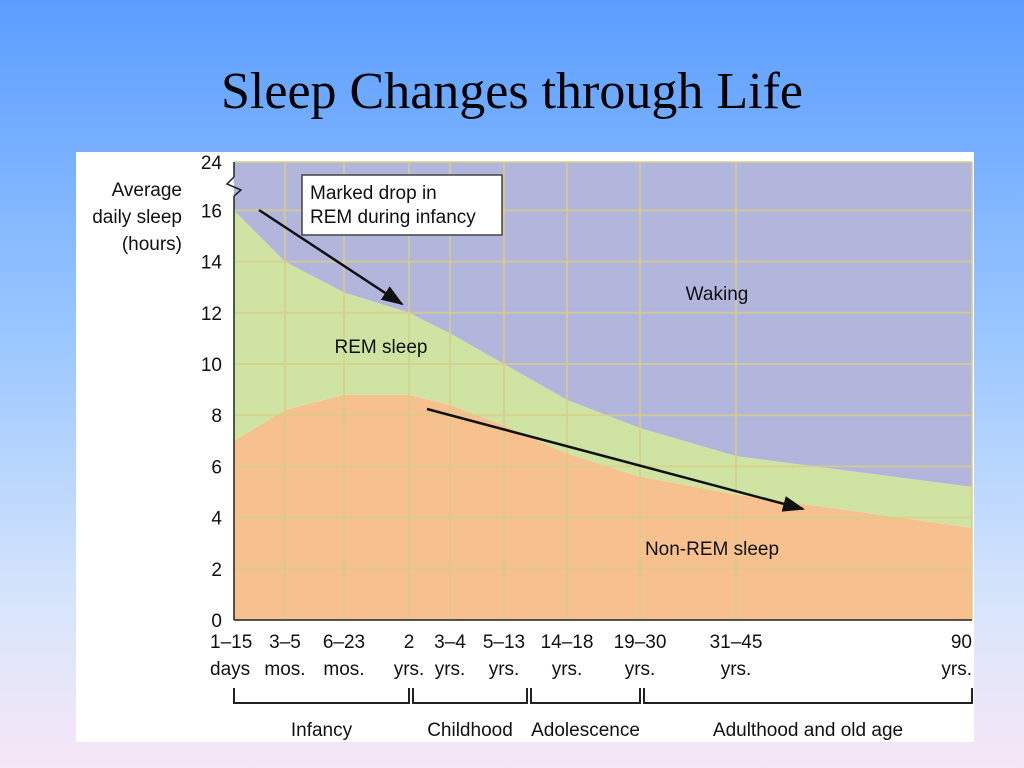 This screenshot has width=1024, height=768. Describe the element at coordinates (211, 211) in the screenshot. I see `y-tick-label: 16` at that location.